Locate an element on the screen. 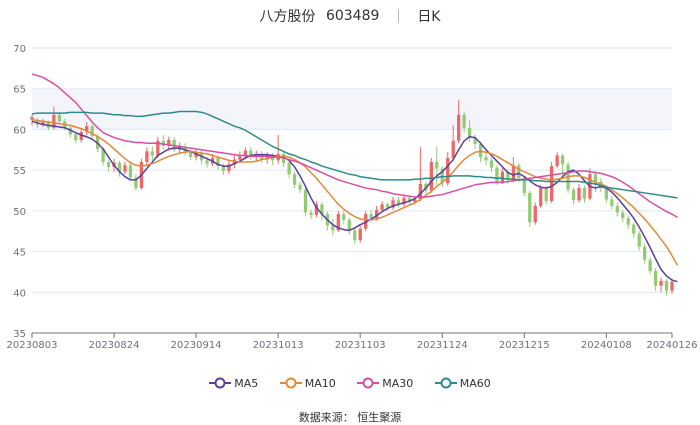  x-tick-label: 20231124 is located at coordinates (442, 345).